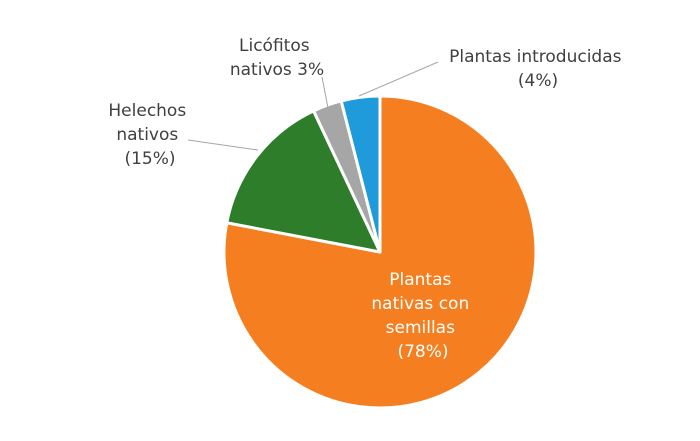 Image resolution: width=700 pixels, height=441 pixels. I want to click on data-label-semillas-line: Plantas, so click(420, 280).